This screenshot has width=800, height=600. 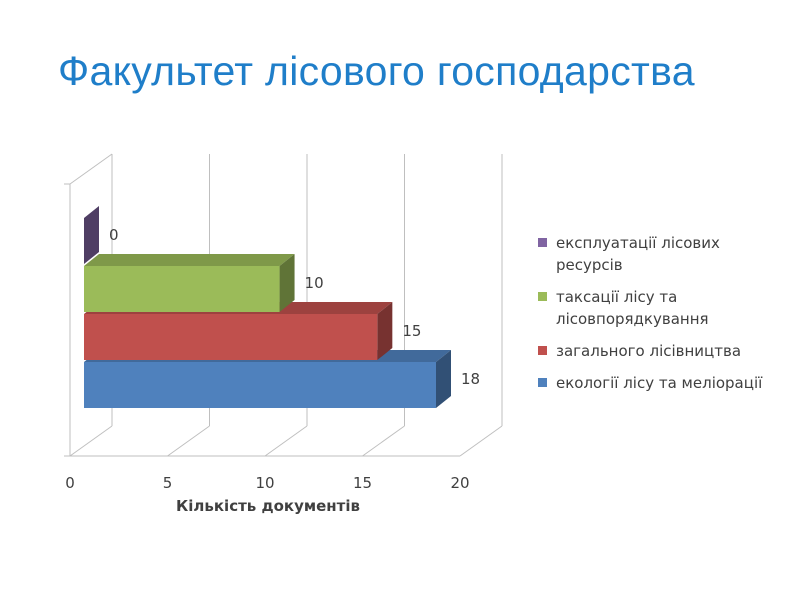 I want to click on legend-item-silviculture: загального лісівництва, so click(x=656, y=351).